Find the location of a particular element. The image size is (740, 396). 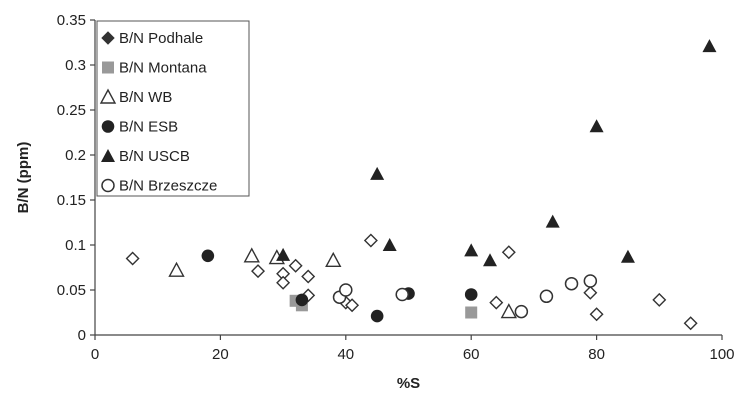

y-tick-label: 0.35 is located at coordinates (71, 20).